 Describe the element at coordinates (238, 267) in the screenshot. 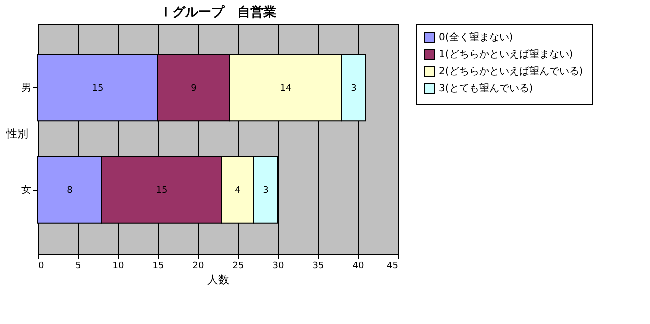

I see `x-tick-label: 25` at that location.